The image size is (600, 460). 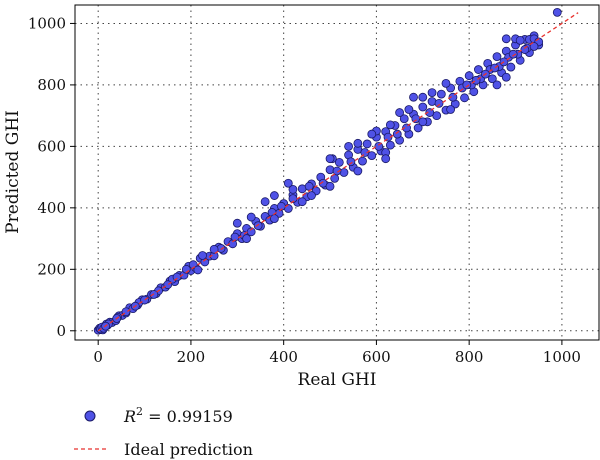 What do you see at coordinates (191, 357) in the screenshot?
I see `x-tick-label: 200` at bounding box center [191, 357].